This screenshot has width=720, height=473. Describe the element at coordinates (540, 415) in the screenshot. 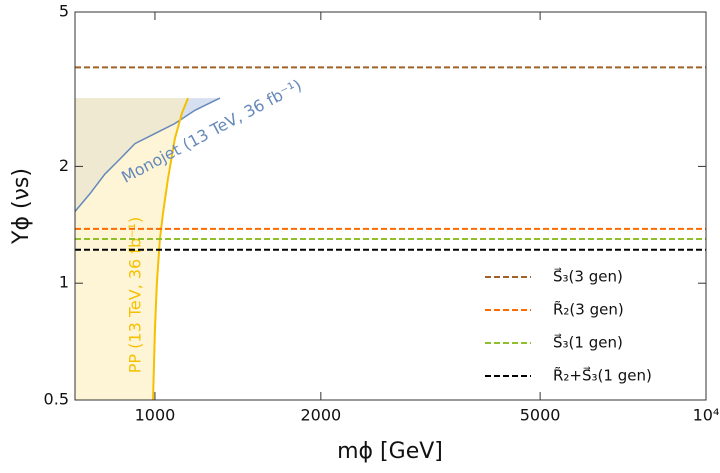

I see `x-tick-label: 5000` at that location.